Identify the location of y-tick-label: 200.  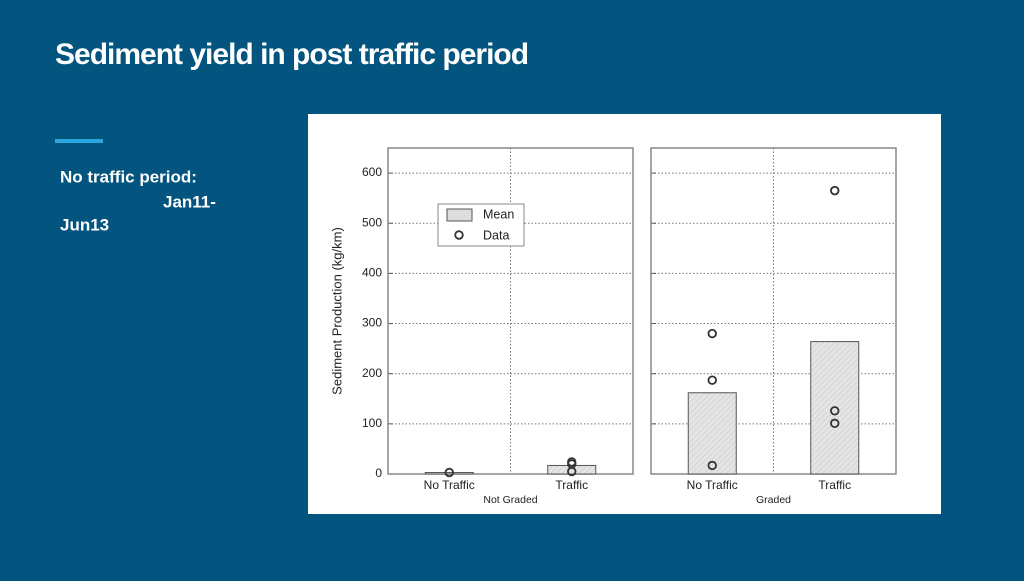
(372, 373).